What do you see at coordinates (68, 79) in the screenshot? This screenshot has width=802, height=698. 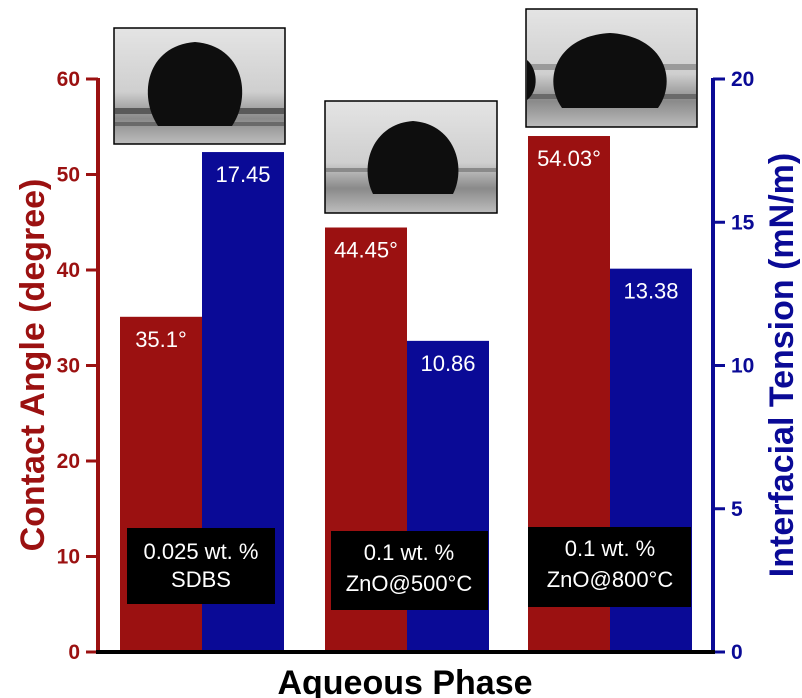 I see `left-axis-tick-label: 60` at bounding box center [68, 79].